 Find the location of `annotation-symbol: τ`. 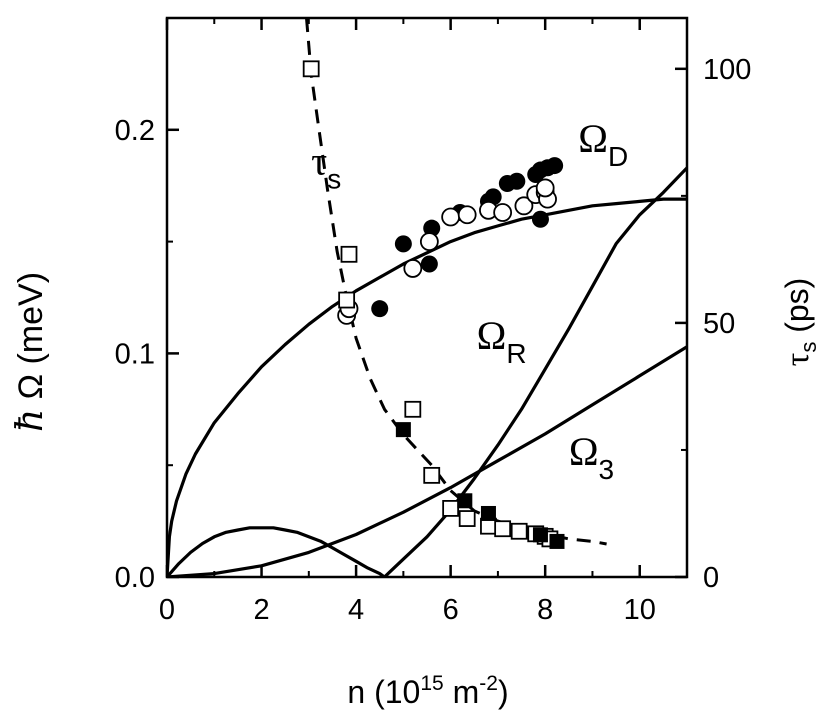

annotation-symbol: τ is located at coordinates (319, 161).